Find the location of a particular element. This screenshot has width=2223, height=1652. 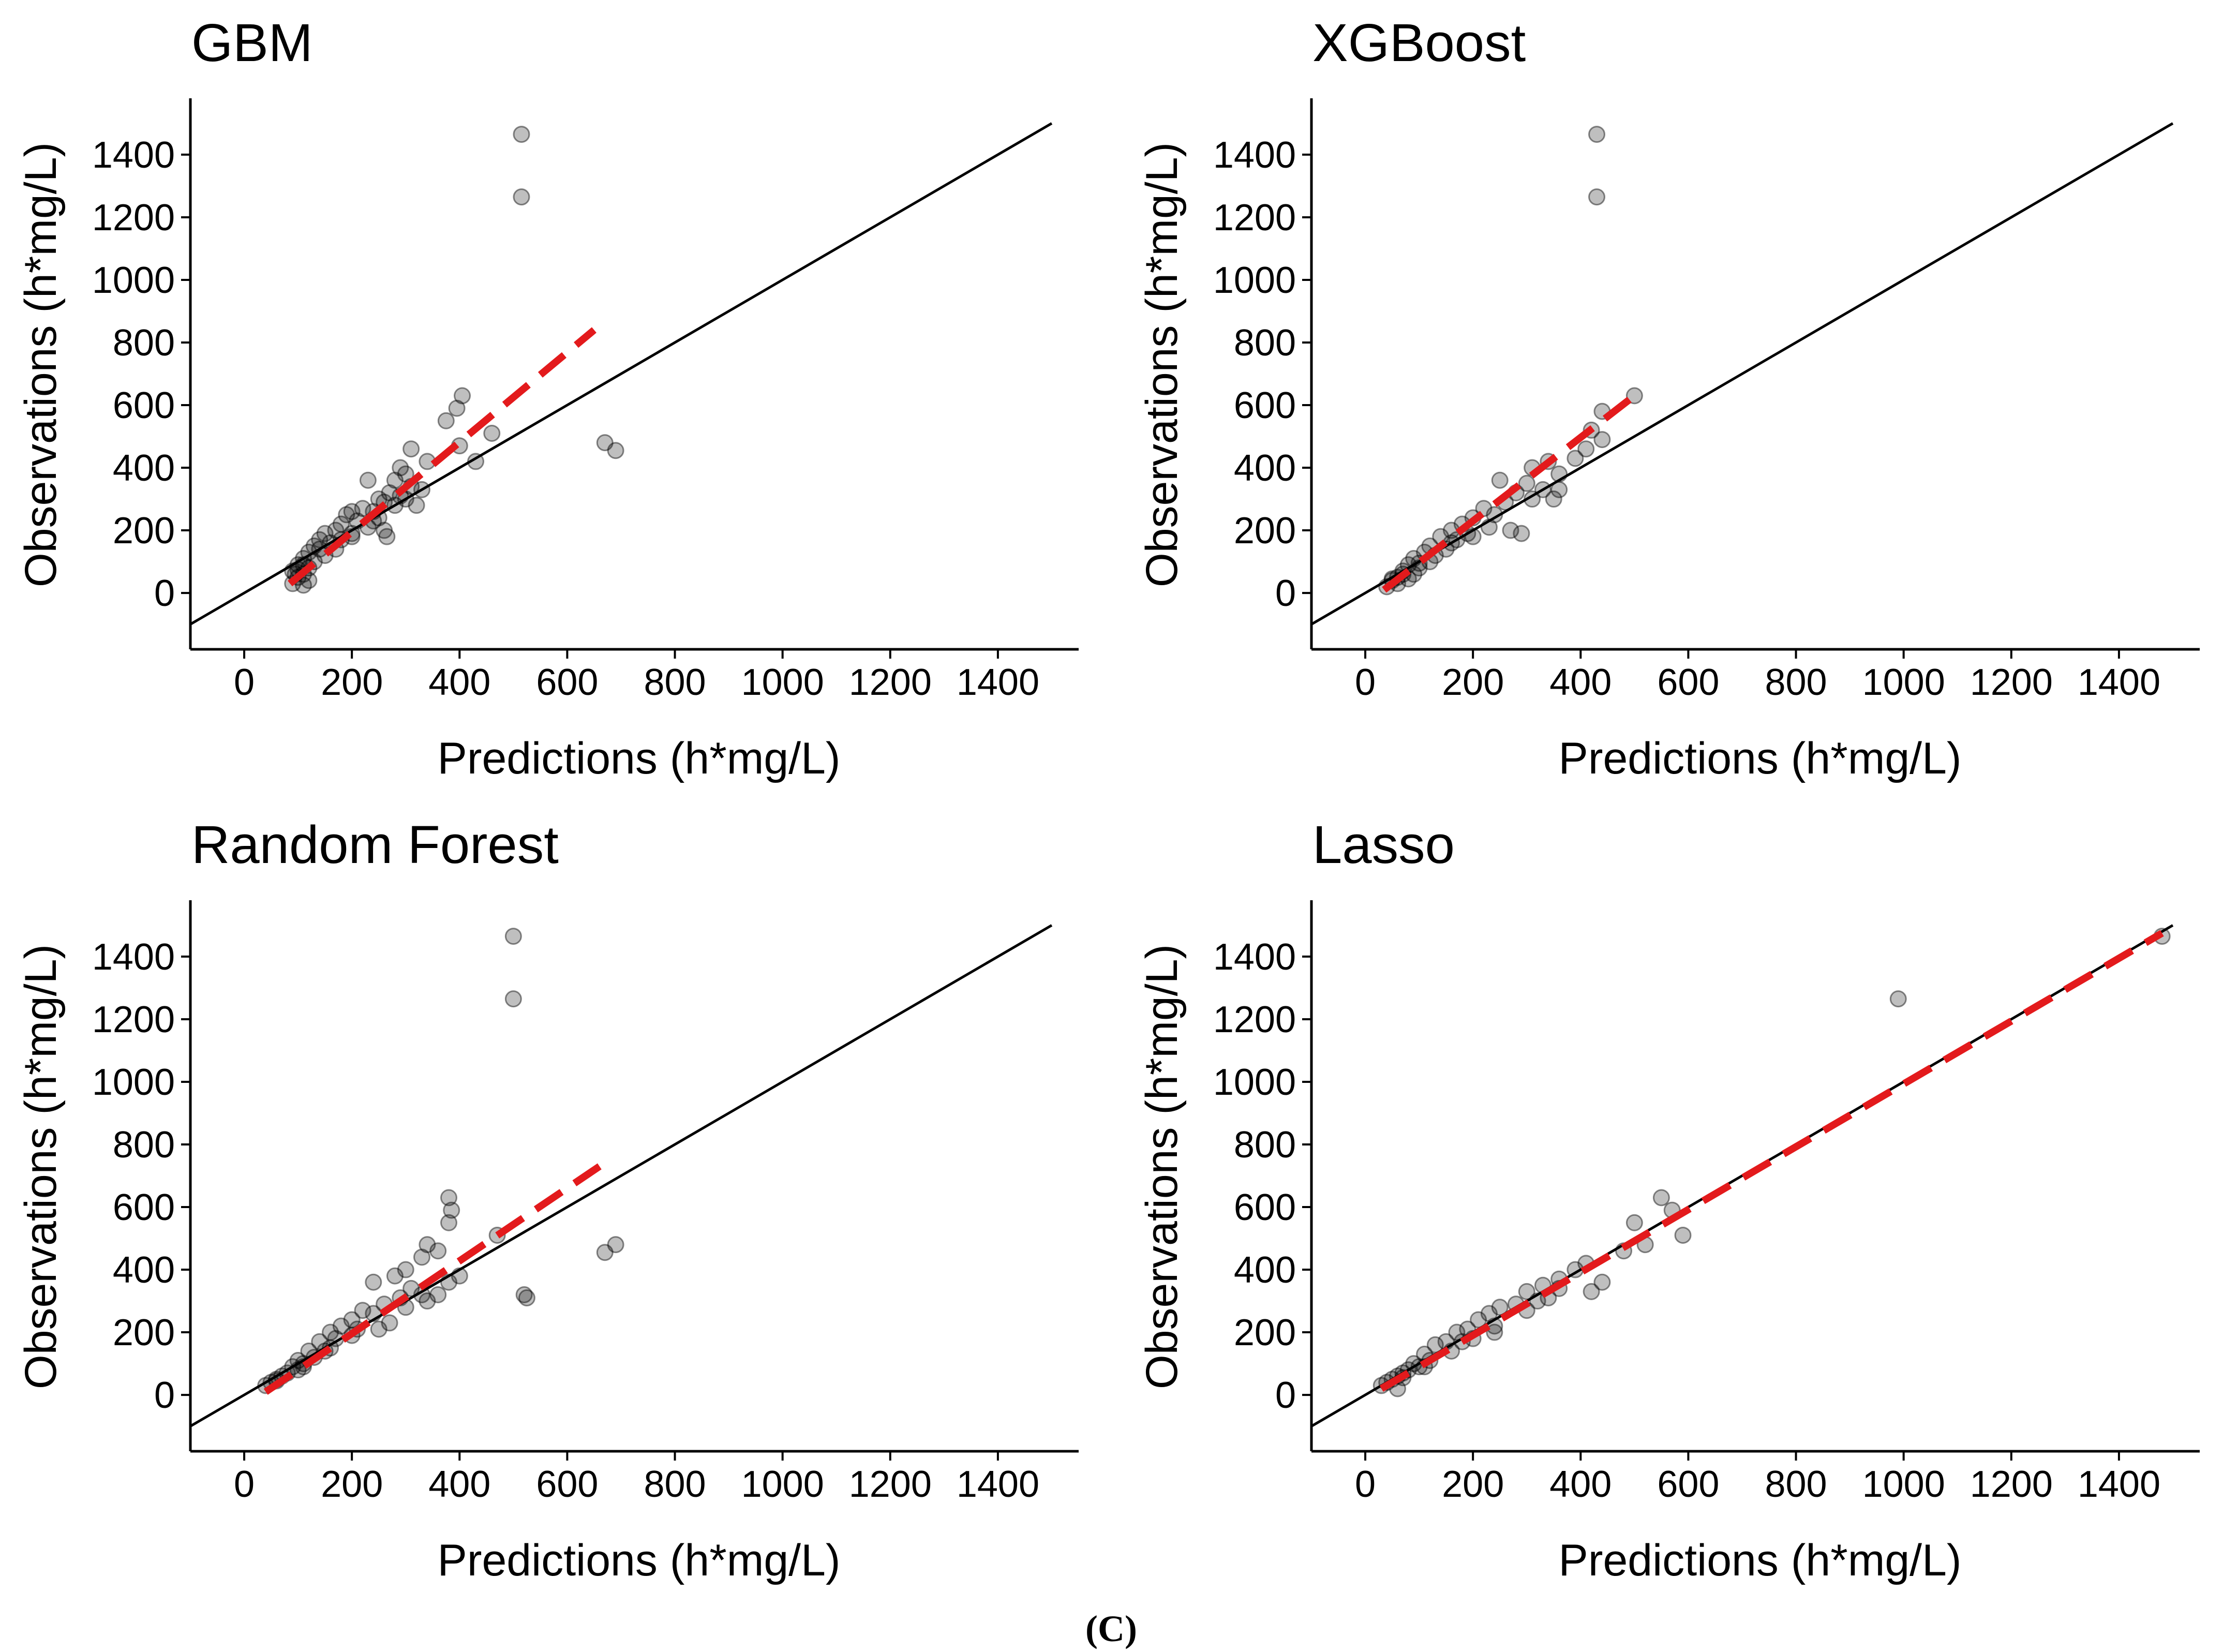

fit-line is located at coordinates (432, 1279).